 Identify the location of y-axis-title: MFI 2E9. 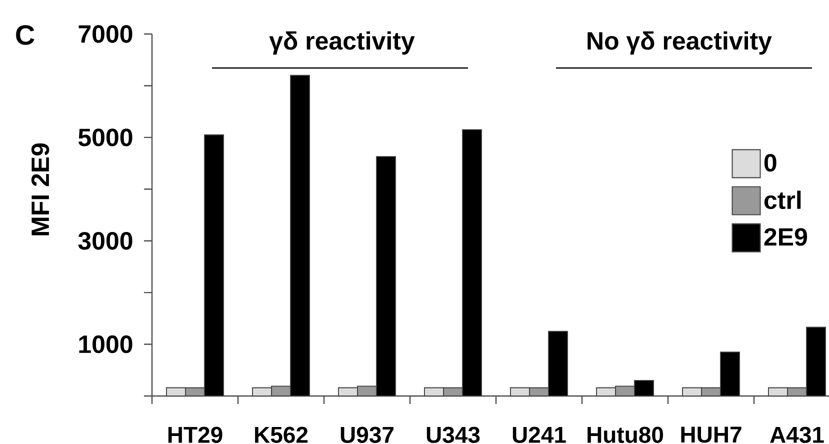
(40, 189).